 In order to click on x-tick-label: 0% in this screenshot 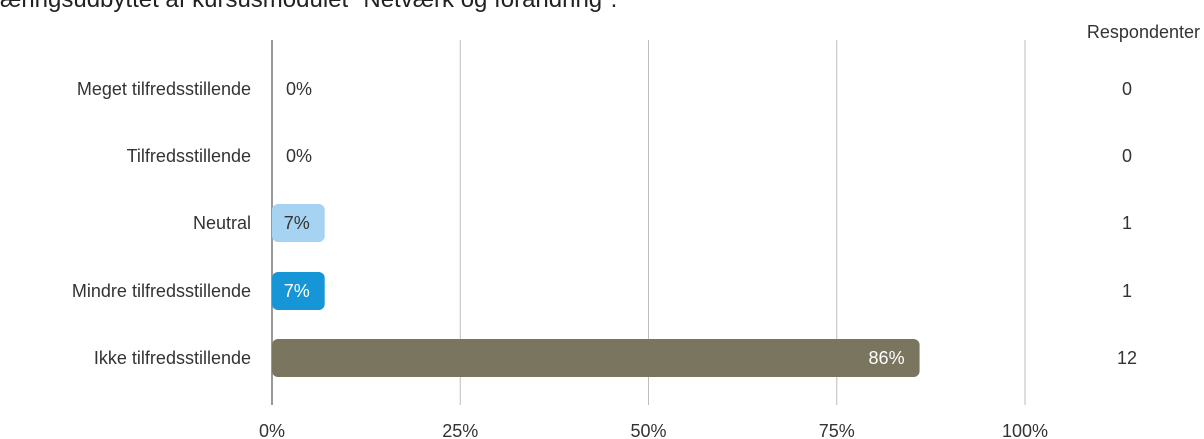, I will do `click(272, 430)`.